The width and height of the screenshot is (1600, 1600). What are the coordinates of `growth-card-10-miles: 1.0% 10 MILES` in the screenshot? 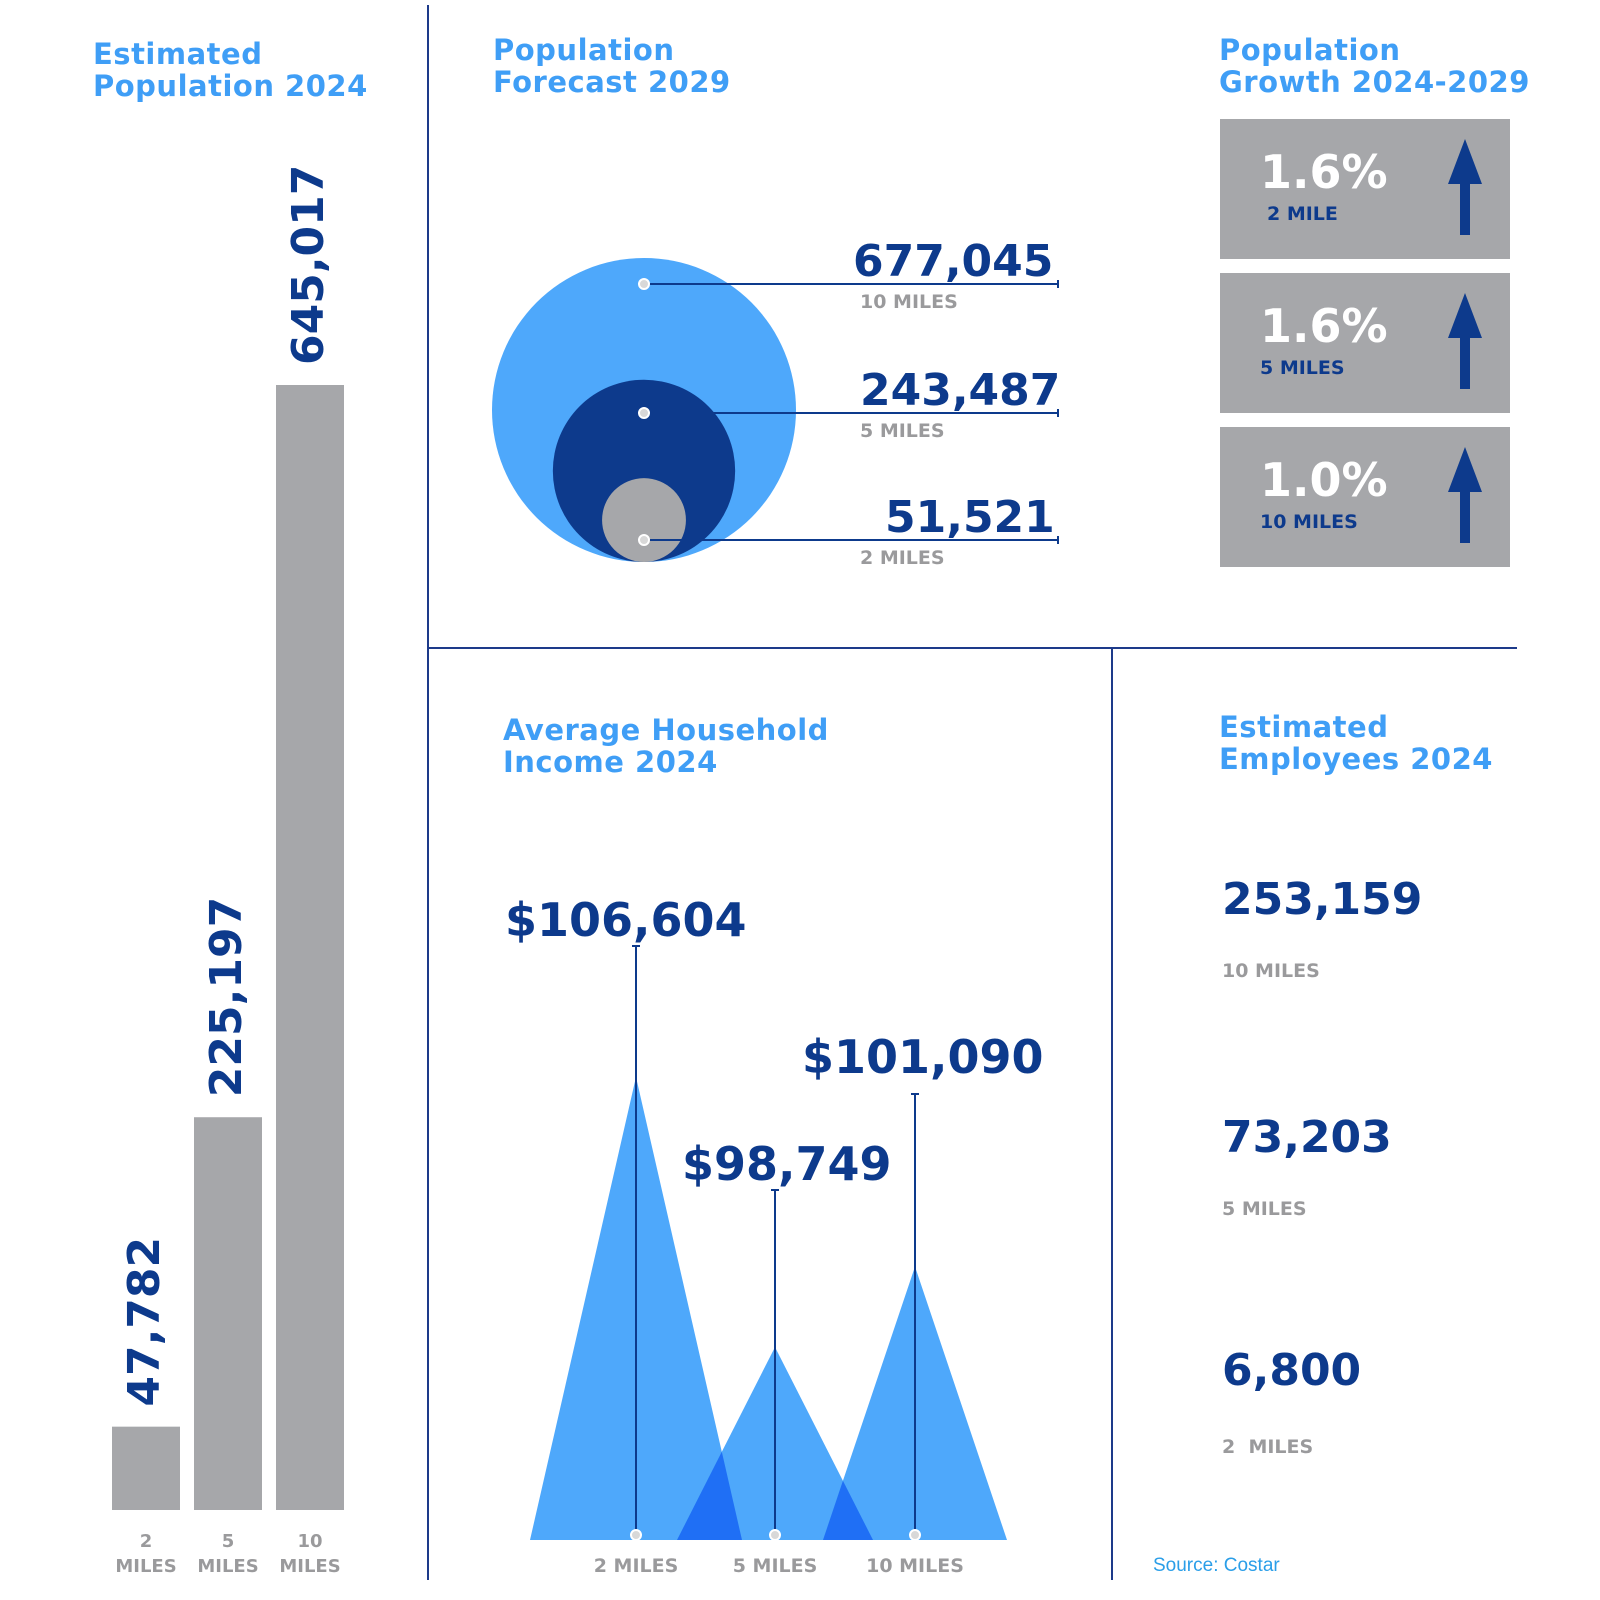 It's located at (1365, 497).